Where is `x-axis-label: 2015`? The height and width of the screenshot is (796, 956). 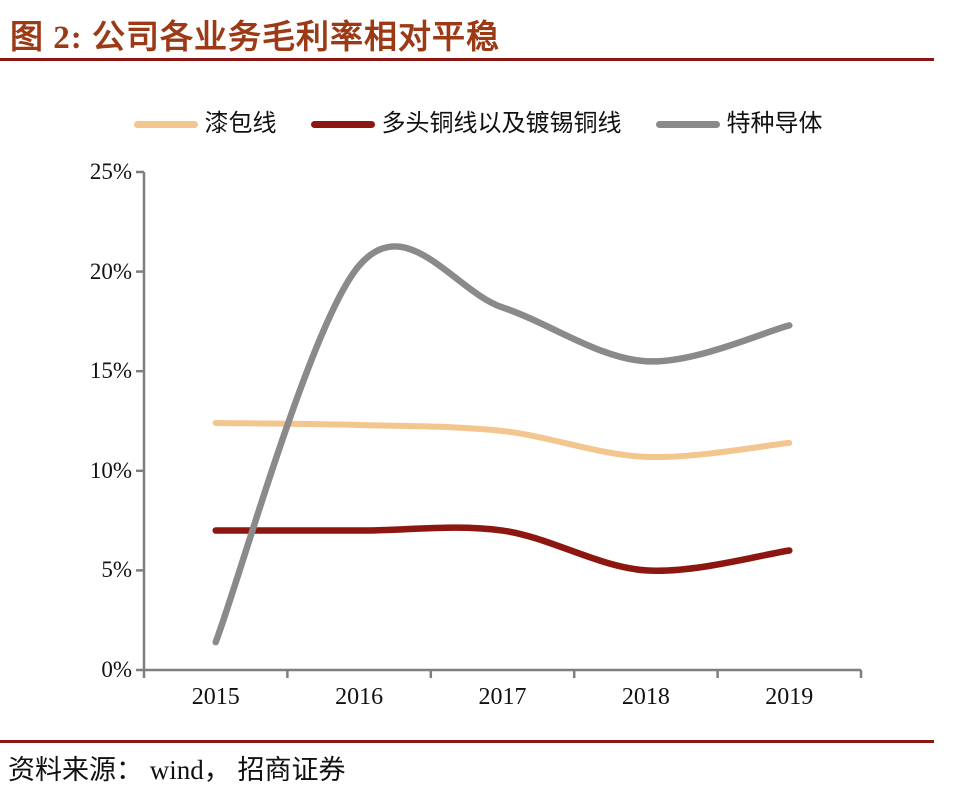 x-axis-label: 2015 is located at coordinates (215, 697).